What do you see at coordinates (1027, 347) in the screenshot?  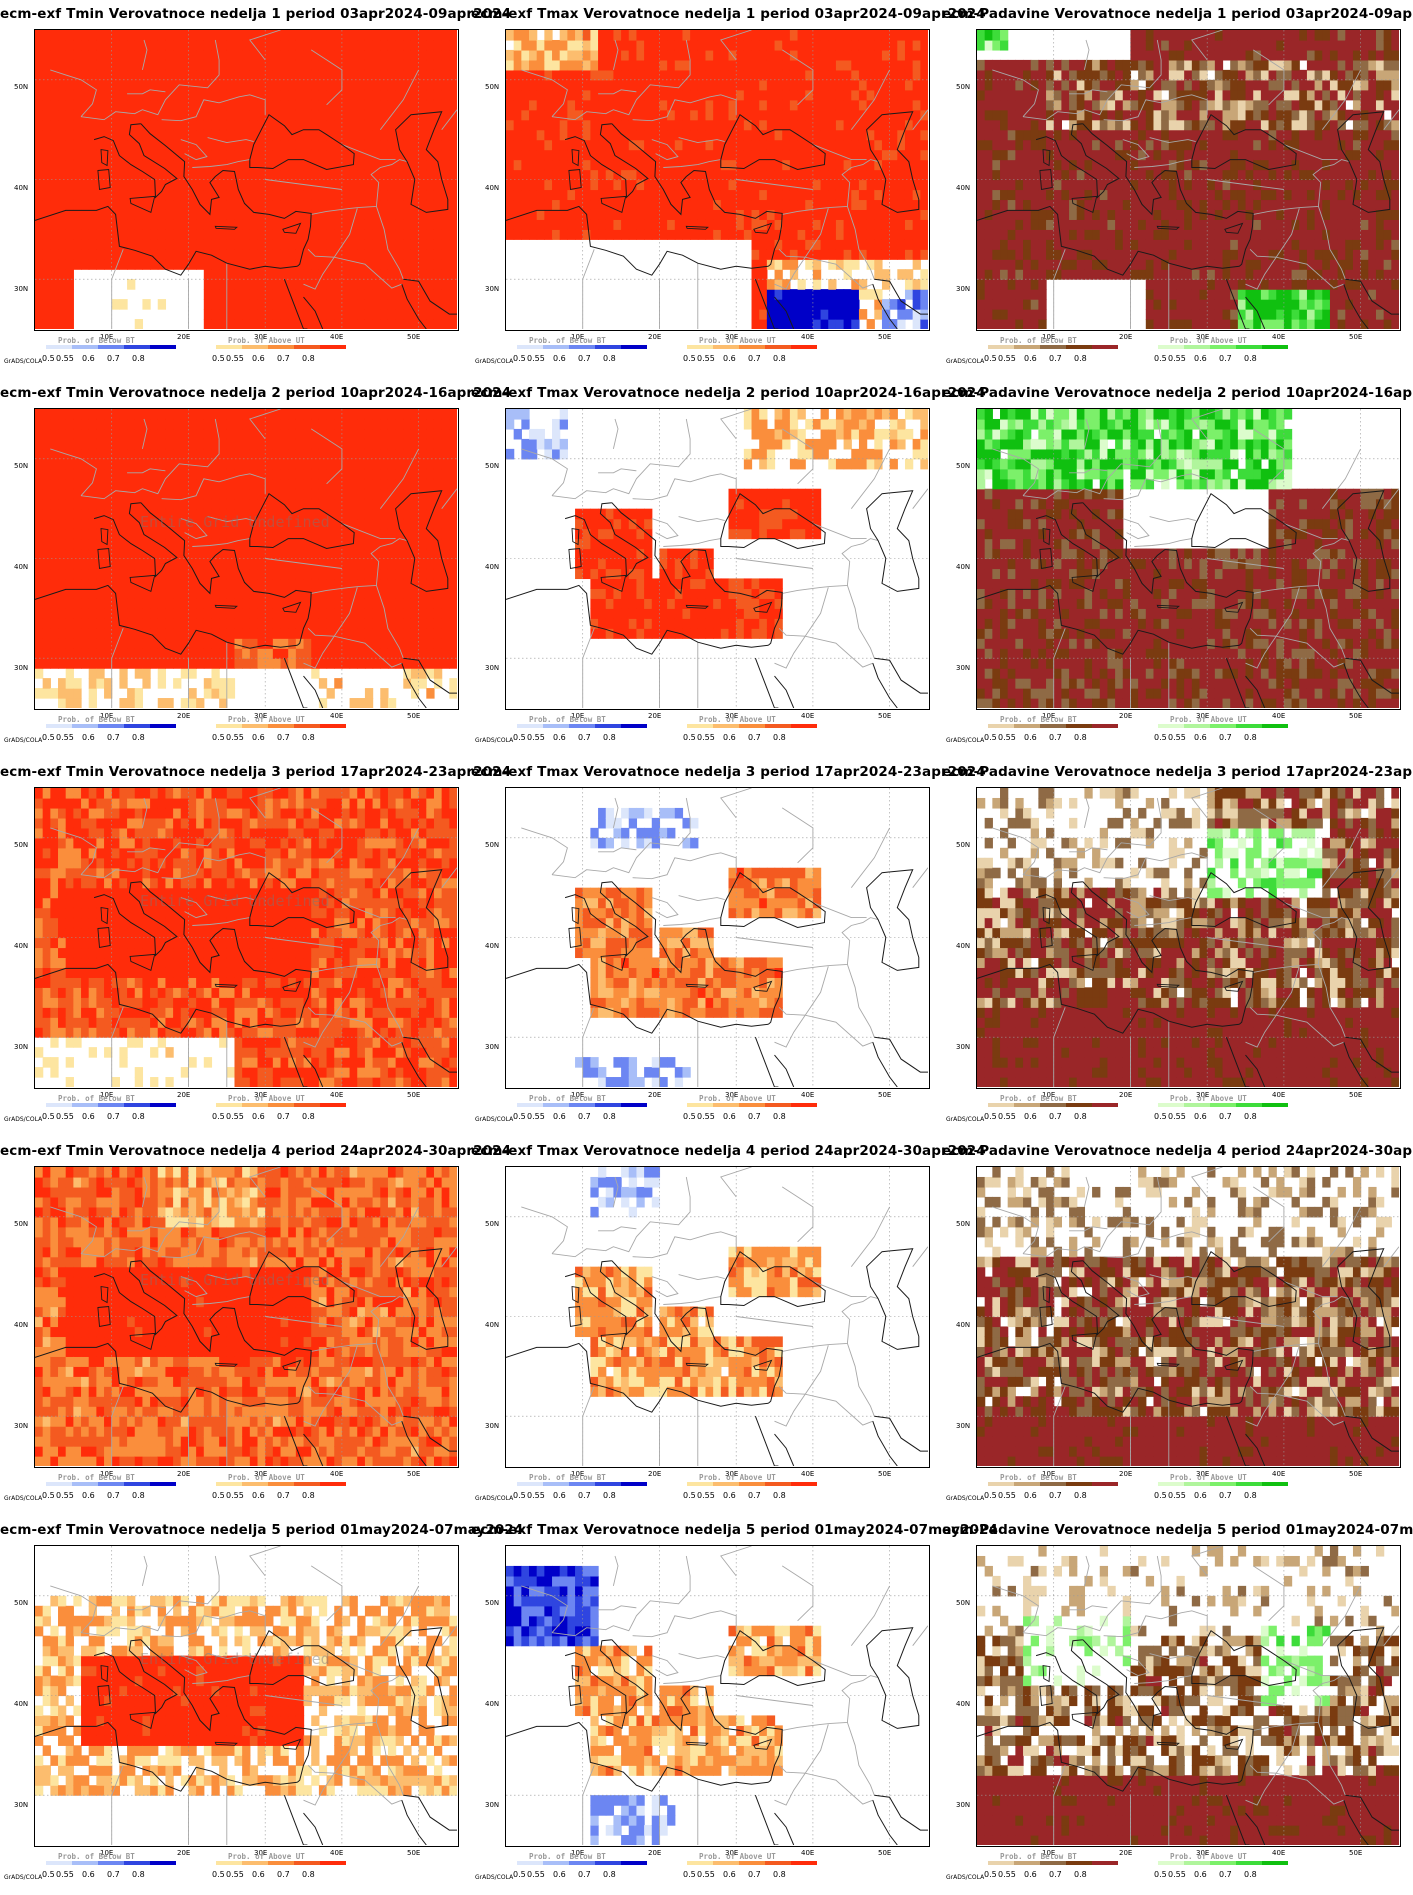 I see `colorbar-swatch` at bounding box center [1027, 347].